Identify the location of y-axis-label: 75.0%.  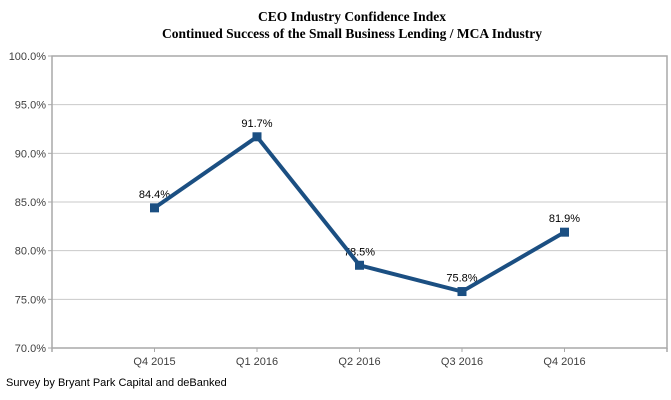
(30, 300).